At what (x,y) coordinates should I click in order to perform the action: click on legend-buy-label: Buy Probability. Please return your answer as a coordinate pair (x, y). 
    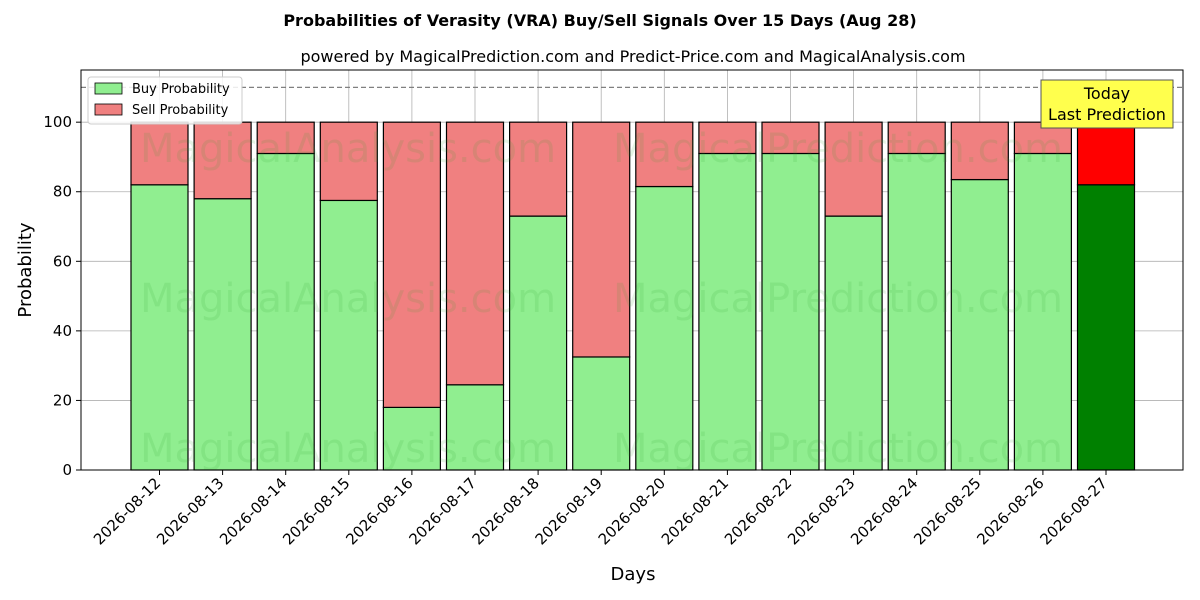
    Looking at the image, I should click on (181, 89).